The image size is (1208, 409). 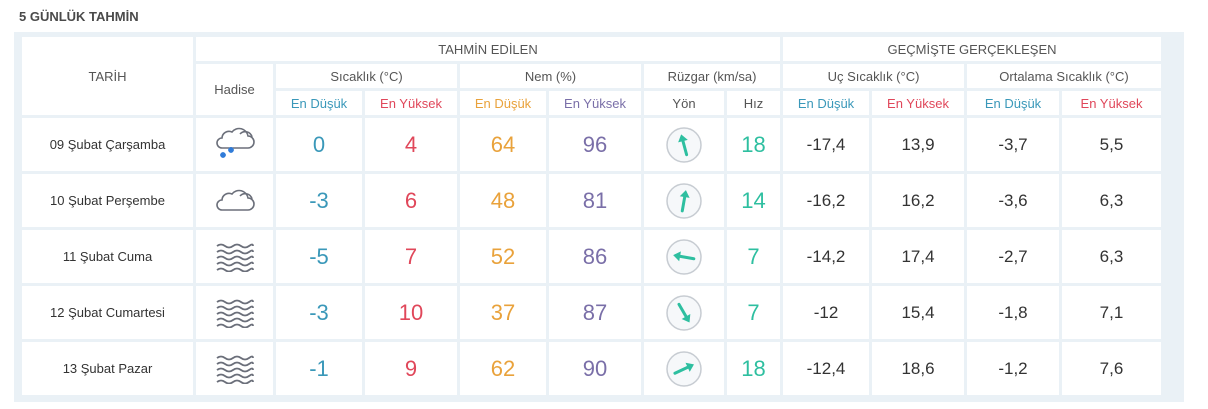 What do you see at coordinates (684, 103) in the screenshot?
I see `header-wind-direction: Yön` at bounding box center [684, 103].